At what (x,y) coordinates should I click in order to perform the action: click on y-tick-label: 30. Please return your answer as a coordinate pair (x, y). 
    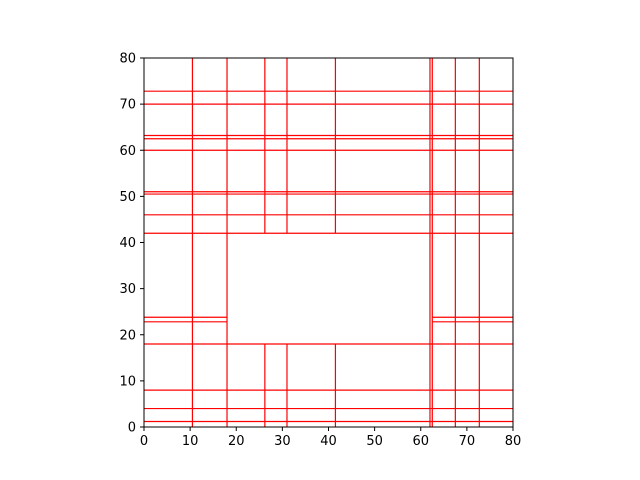
    Looking at the image, I should click on (127, 289).